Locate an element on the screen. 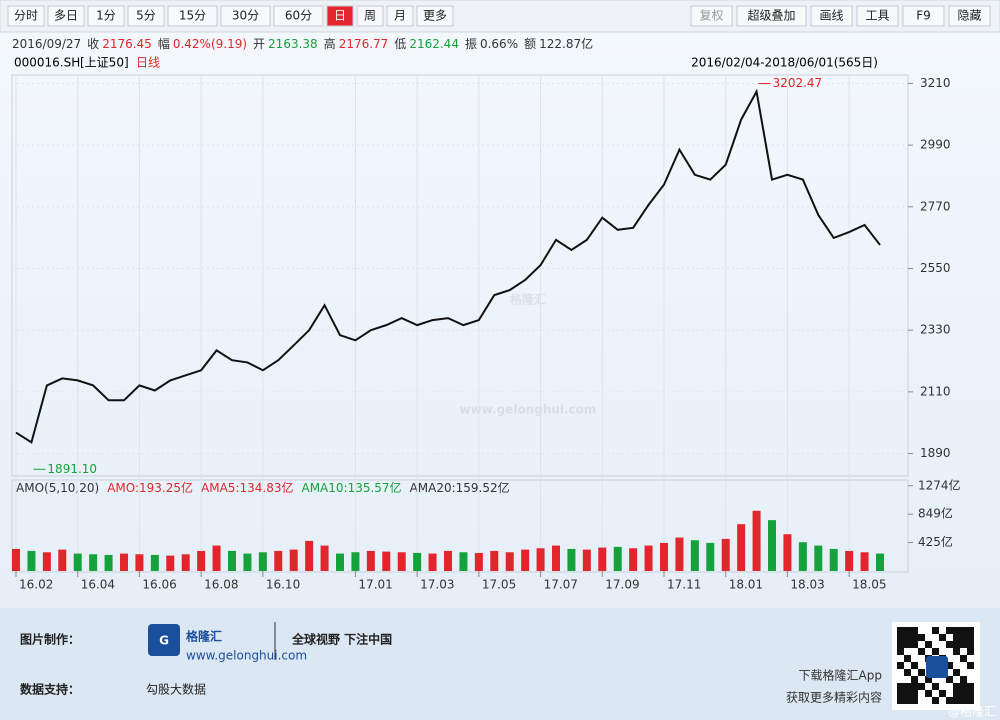 The height and width of the screenshot is (720, 1000). data-label: 数据支持： is located at coordinates (50, 689).